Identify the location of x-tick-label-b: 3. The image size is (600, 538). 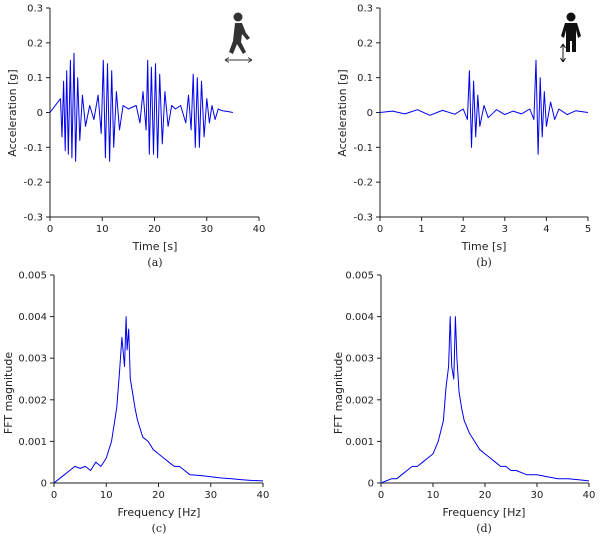
(505, 229).